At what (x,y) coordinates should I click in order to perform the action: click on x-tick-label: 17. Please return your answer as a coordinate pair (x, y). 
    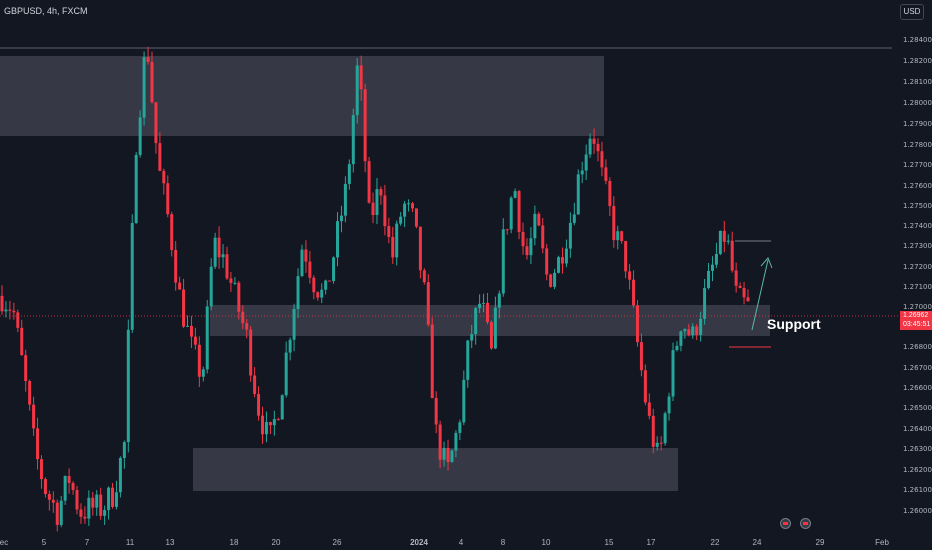
    Looking at the image, I should click on (651, 542).